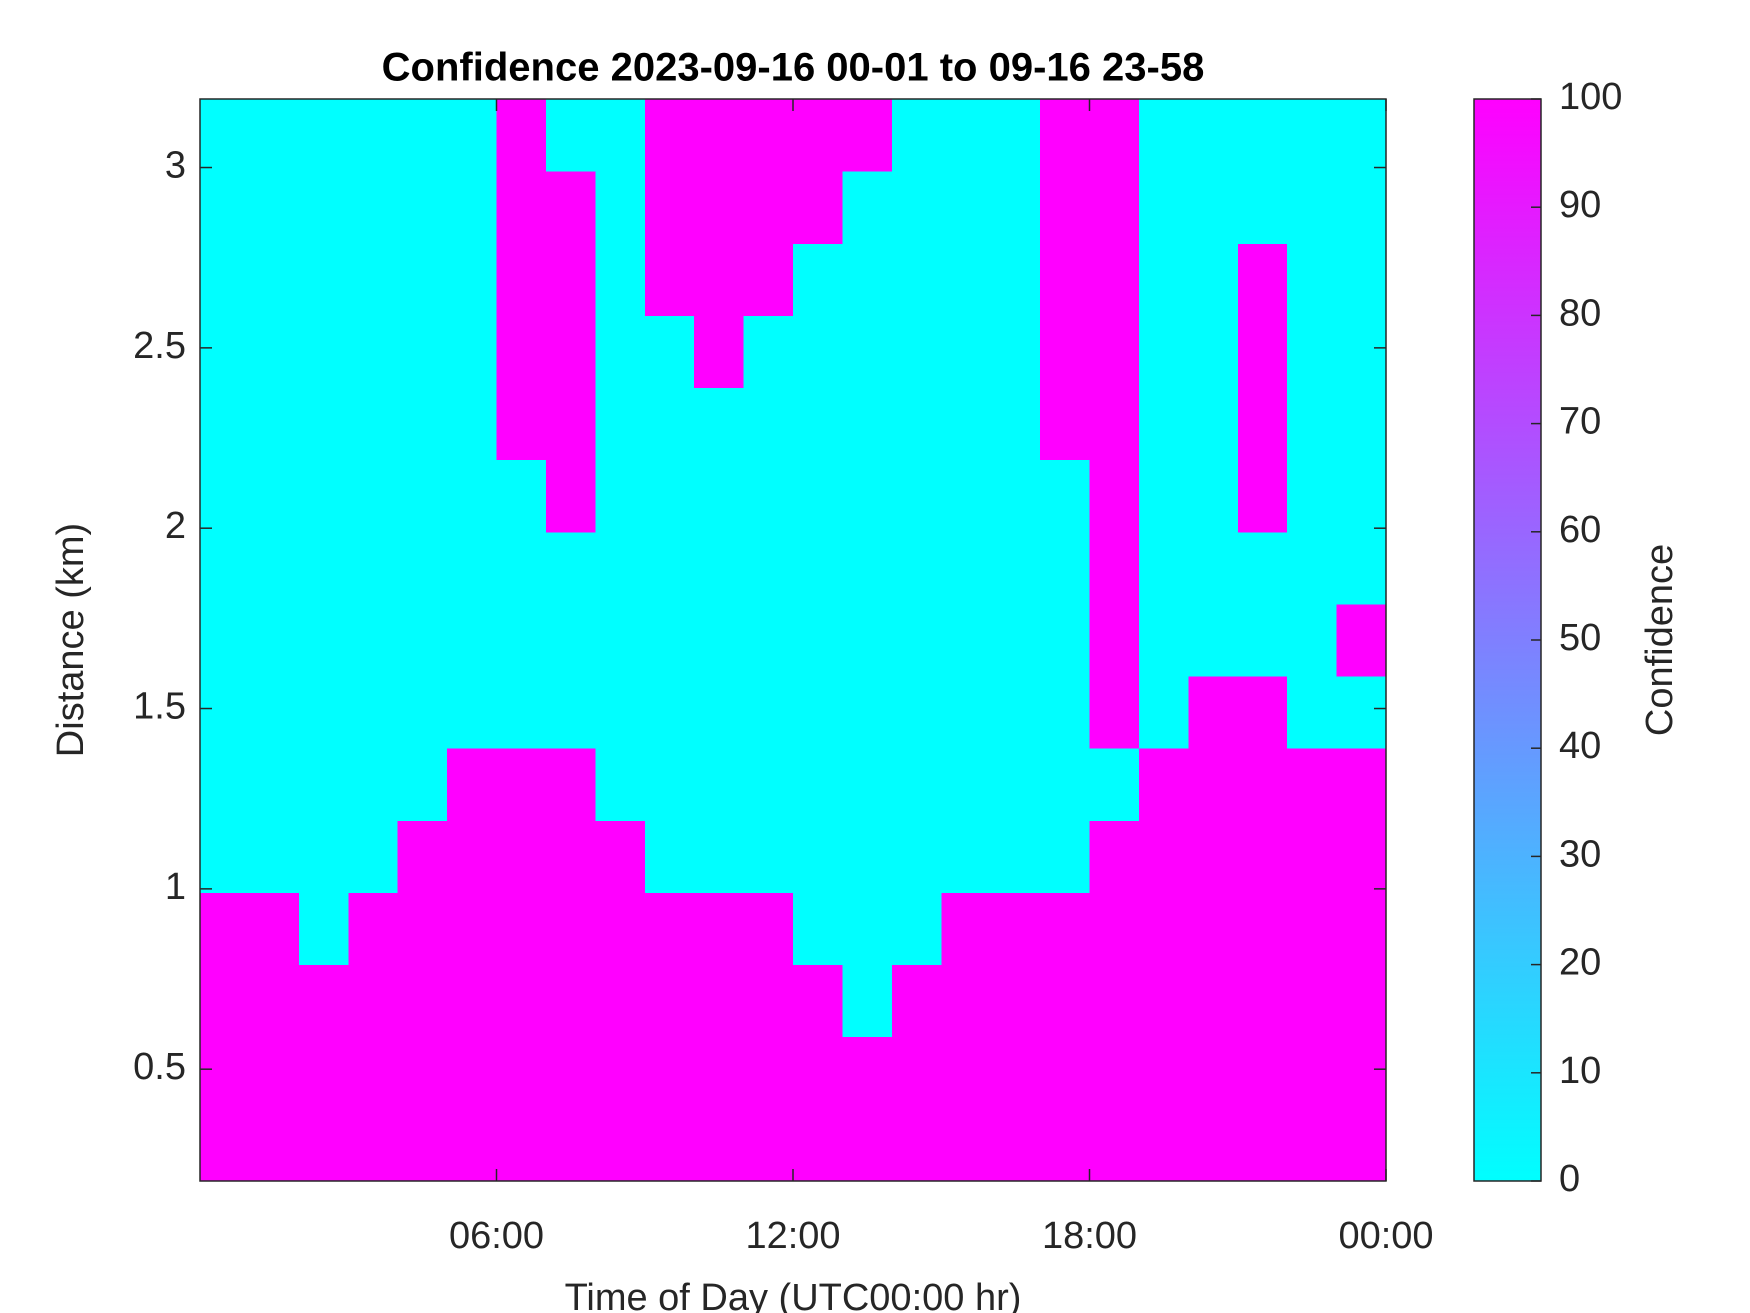 The width and height of the screenshot is (1750, 1313). I want to click on colorbar-tick-label: 10, so click(1580, 1071).